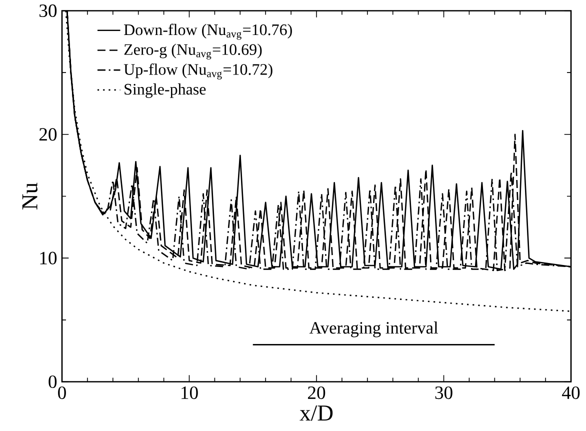  Describe the element at coordinates (193, 52) in the screenshot. I see `legend-label: Zero-g (Nu$_{avg}$=10.69)` at that location.